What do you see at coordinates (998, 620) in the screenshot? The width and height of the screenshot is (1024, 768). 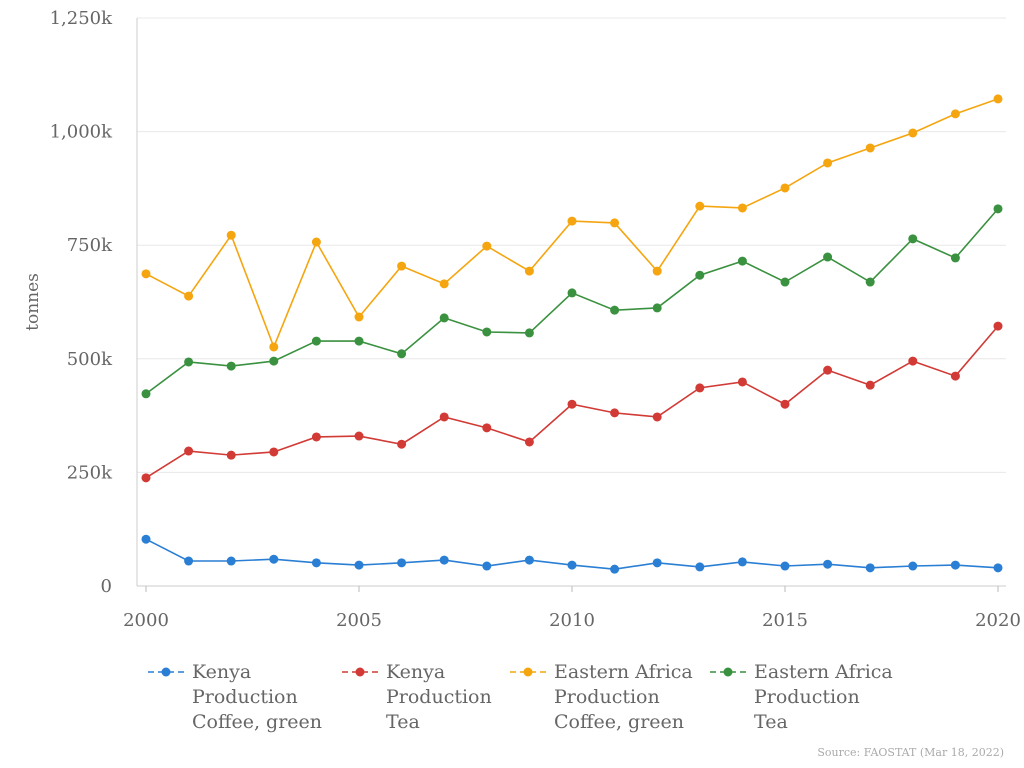 I see `x-tick-label: 2020` at bounding box center [998, 620].